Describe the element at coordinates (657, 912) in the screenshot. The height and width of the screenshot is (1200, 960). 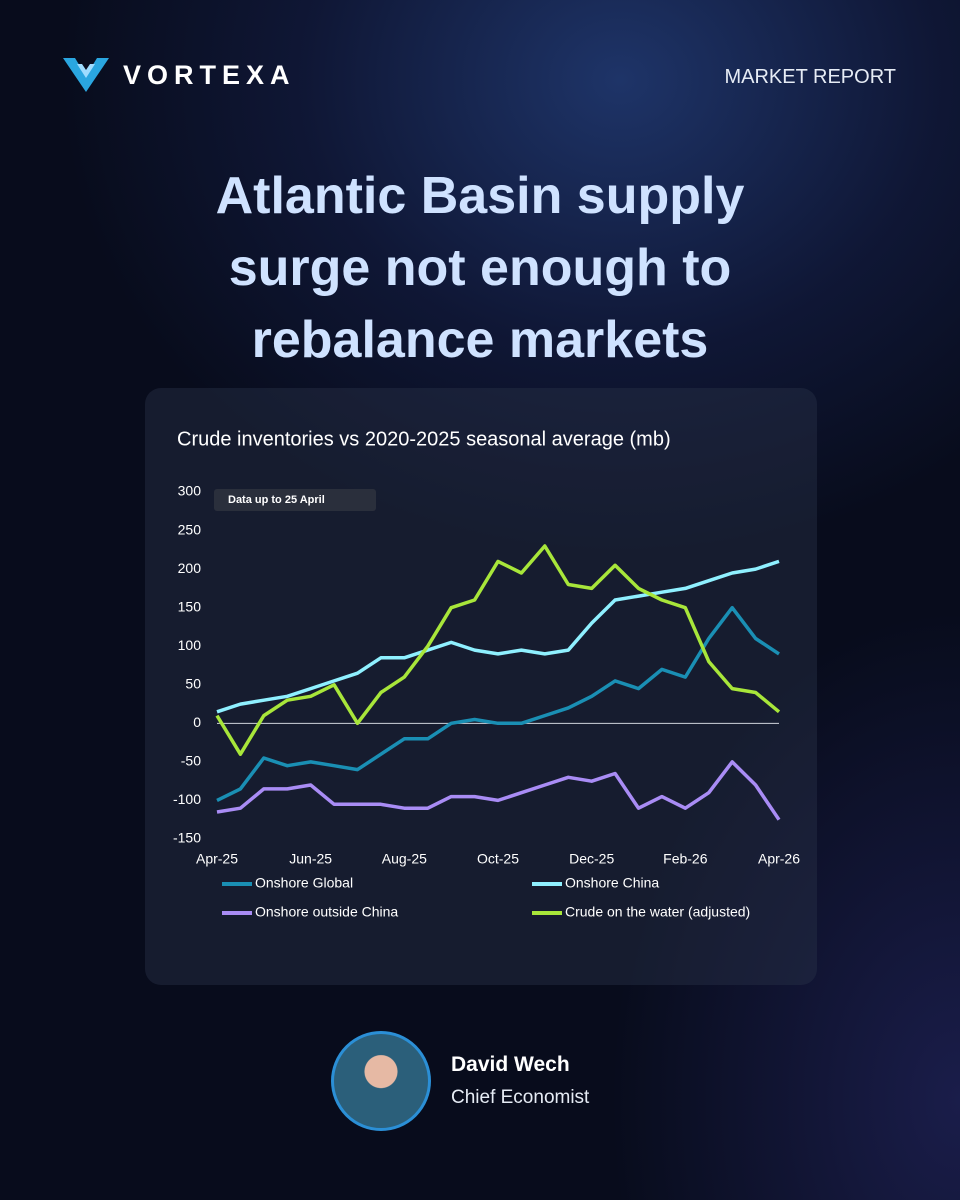
I see `legend-label: Crude on the water (adjusted)` at that location.